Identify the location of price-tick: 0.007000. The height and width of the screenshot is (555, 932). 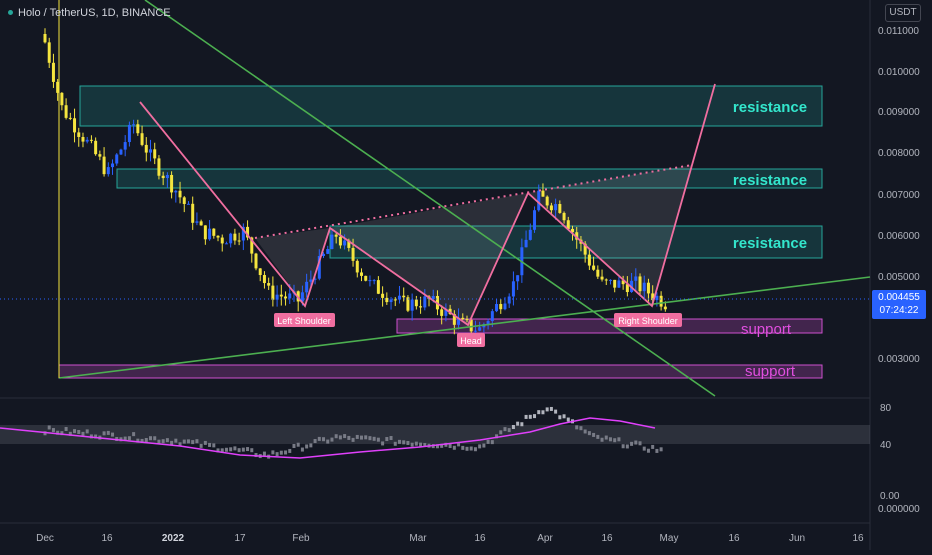
(899, 195).